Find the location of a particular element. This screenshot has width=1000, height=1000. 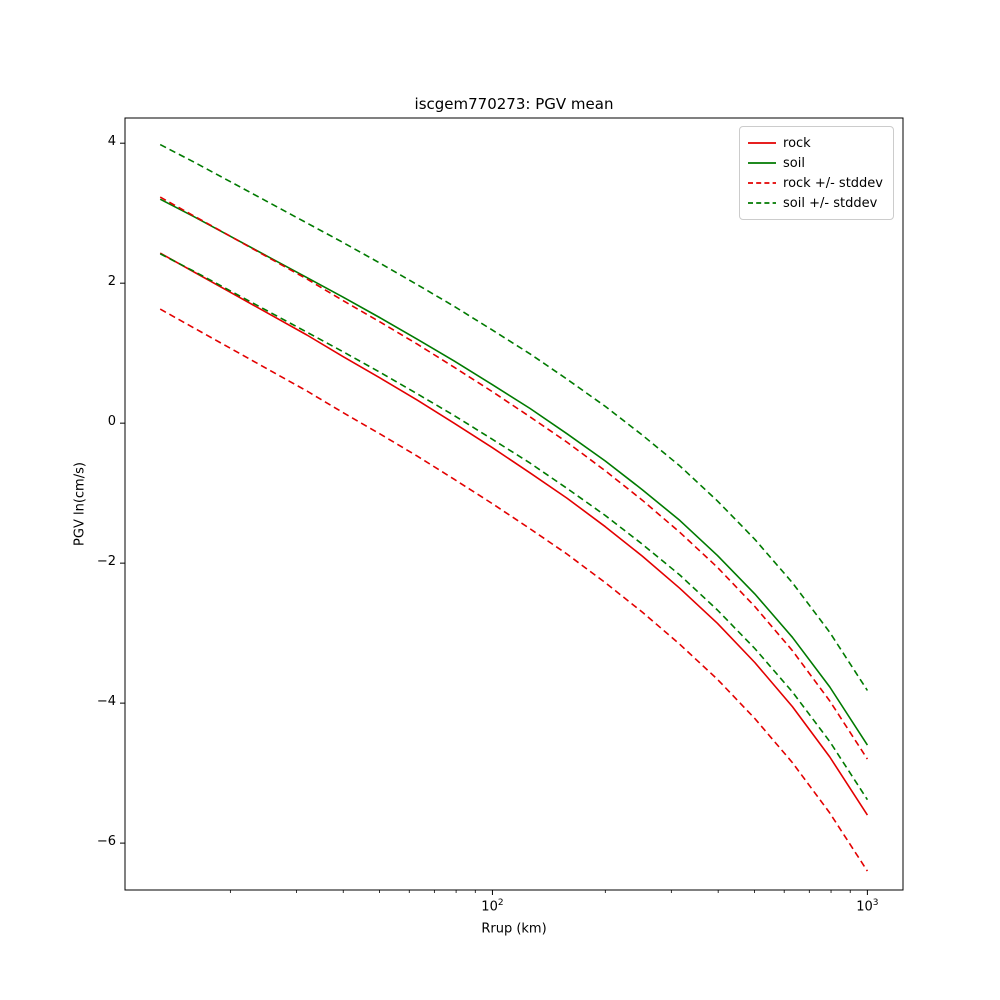

legend: rock soil rock +/- stddev soil +/- stddev is located at coordinates (816, 173).